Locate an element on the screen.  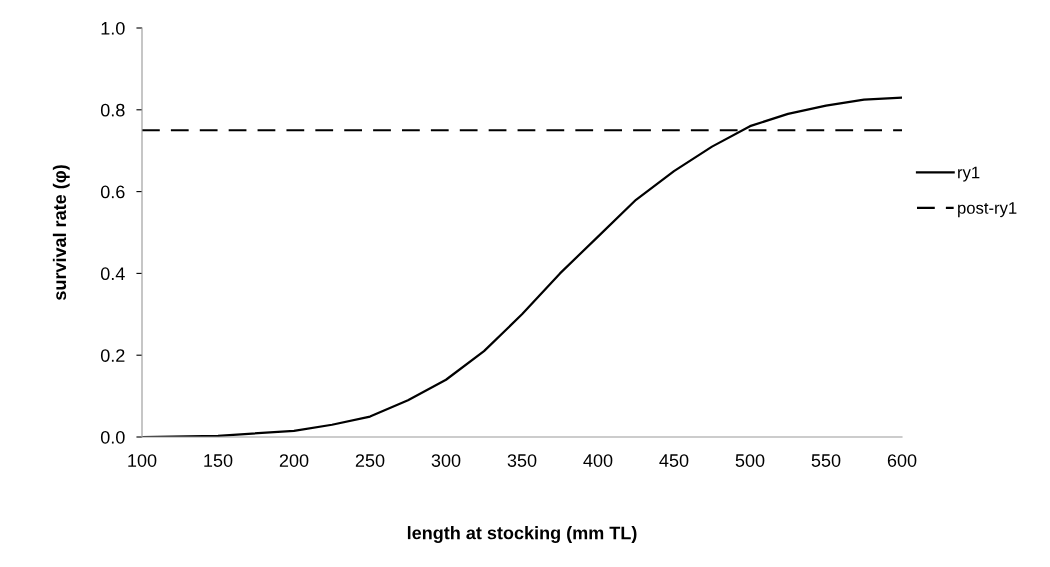
x-axis-title: length at stocking (mm TL) is located at coordinates (522, 534).